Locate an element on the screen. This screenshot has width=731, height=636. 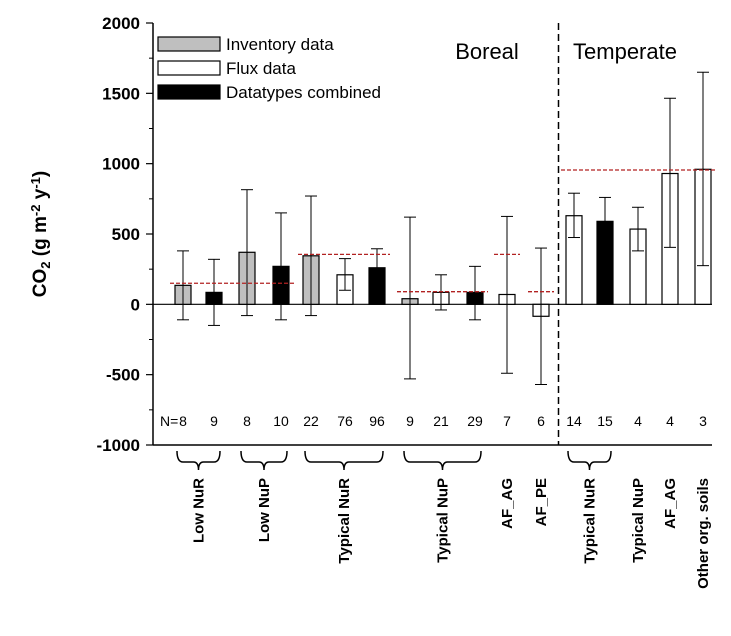
legend-inventory: Inventory data is located at coordinates (280, 44).